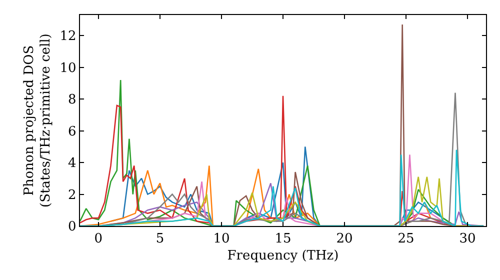 Image resolution: width=500 pixels, height=280 pixels. I want to click on y-tick-label: 10, so click(68, 68).